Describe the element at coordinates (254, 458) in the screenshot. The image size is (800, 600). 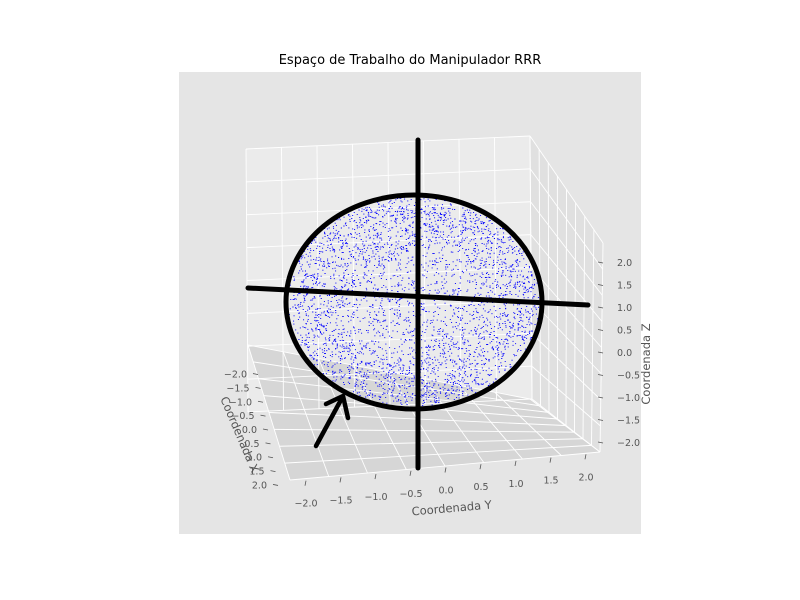
I see `x-tick-label: 1.0` at that location.